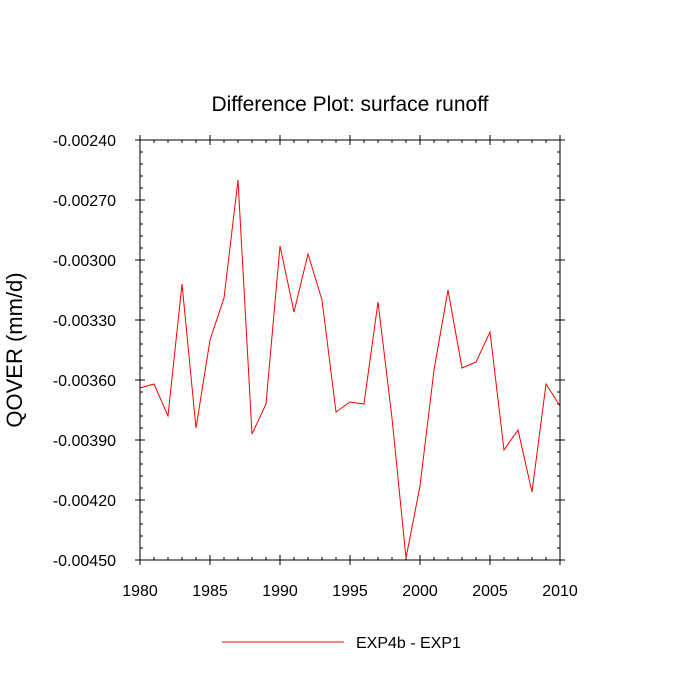  Describe the element at coordinates (84, 261) in the screenshot. I see `y-tick-label: -0.00300` at that location.